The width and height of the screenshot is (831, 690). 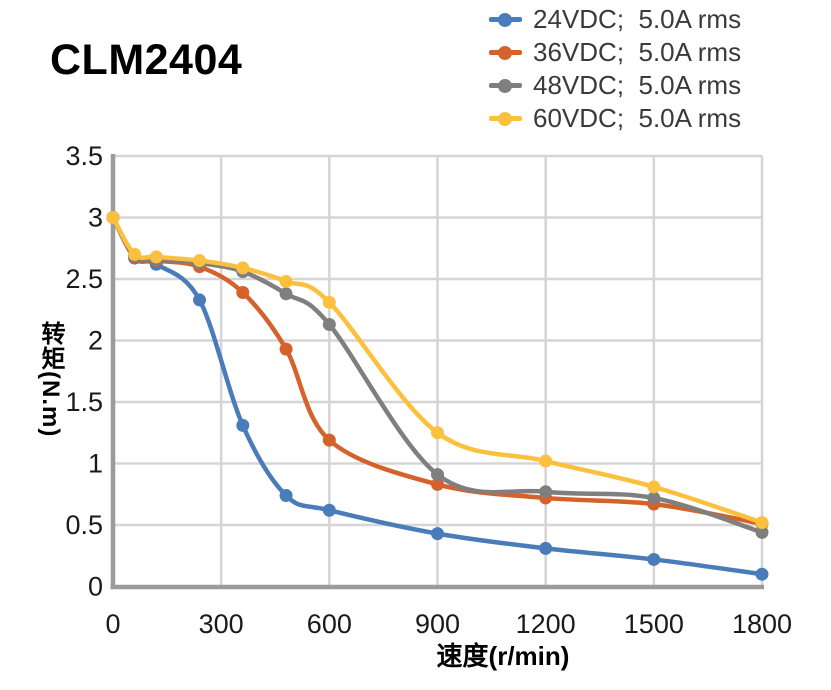 What do you see at coordinates (112, 624) in the screenshot?
I see `x-tick-label: 0` at bounding box center [112, 624].